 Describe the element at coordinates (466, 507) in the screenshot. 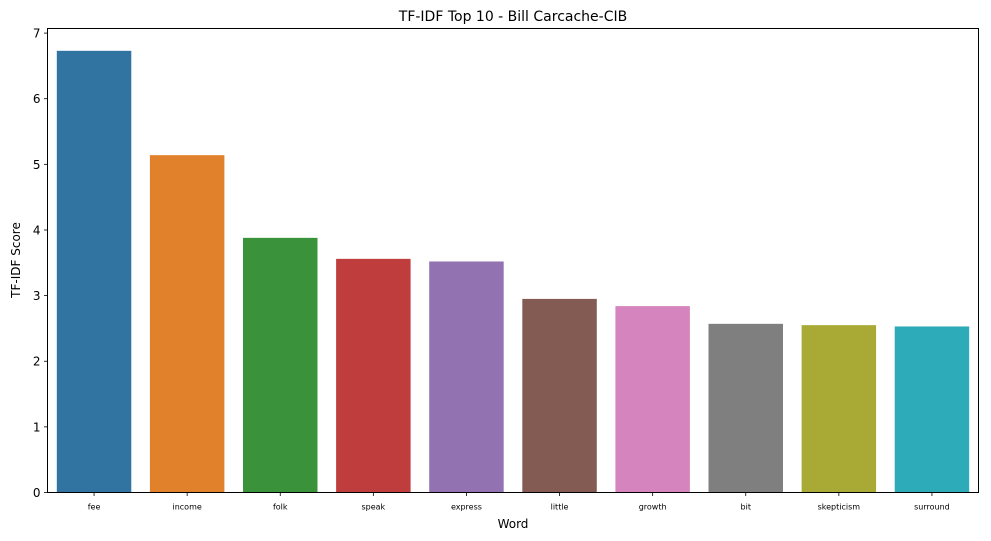

I see `x-tick-label-express: express` at that location.